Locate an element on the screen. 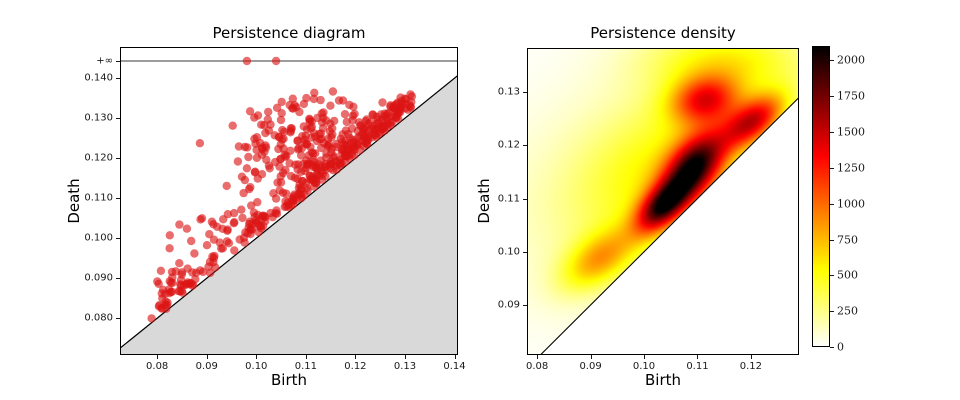  y-tick-label: 0.110 is located at coordinates (98, 198).